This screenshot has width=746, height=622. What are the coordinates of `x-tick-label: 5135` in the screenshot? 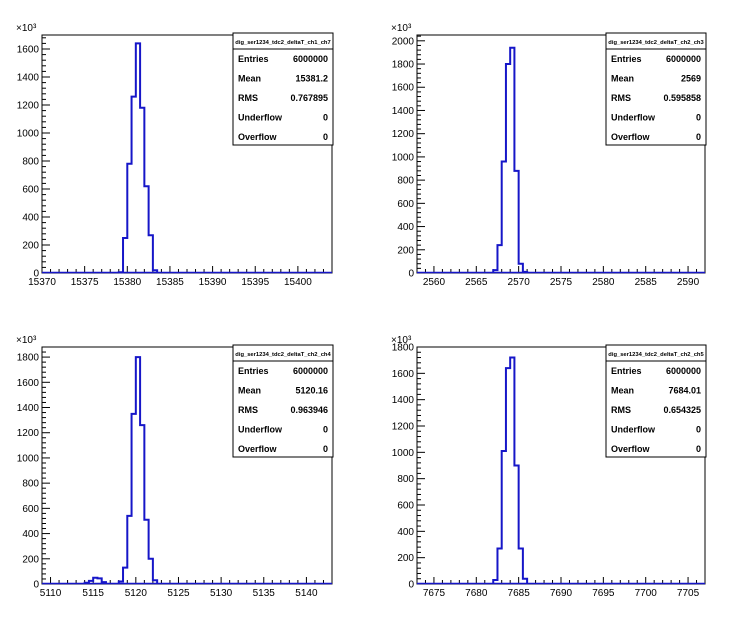 It's located at (264, 593).